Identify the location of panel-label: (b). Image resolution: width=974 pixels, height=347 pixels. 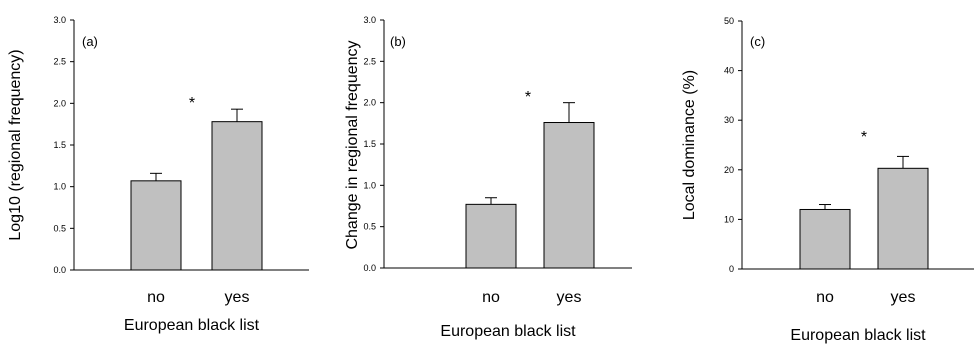
(398, 41).